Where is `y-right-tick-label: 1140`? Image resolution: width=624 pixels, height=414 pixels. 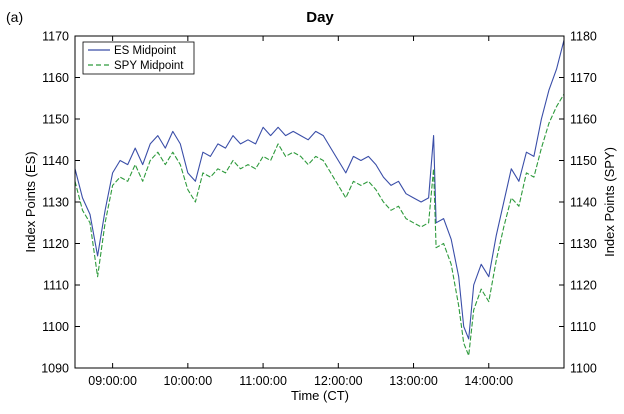 y-right-tick-label: 1140 is located at coordinates (583, 203).